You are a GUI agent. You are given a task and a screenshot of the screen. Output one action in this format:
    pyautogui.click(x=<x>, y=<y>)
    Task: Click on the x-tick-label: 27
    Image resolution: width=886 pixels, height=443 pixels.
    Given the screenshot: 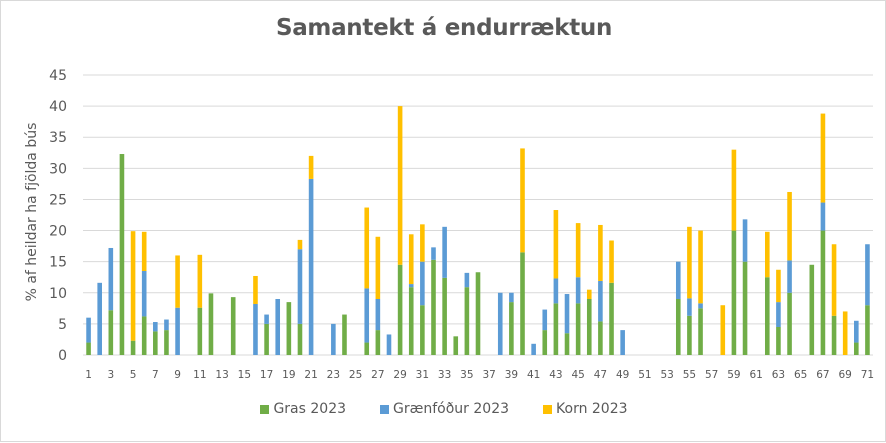 What is the action you would take?
    pyautogui.click(x=377, y=375)
    